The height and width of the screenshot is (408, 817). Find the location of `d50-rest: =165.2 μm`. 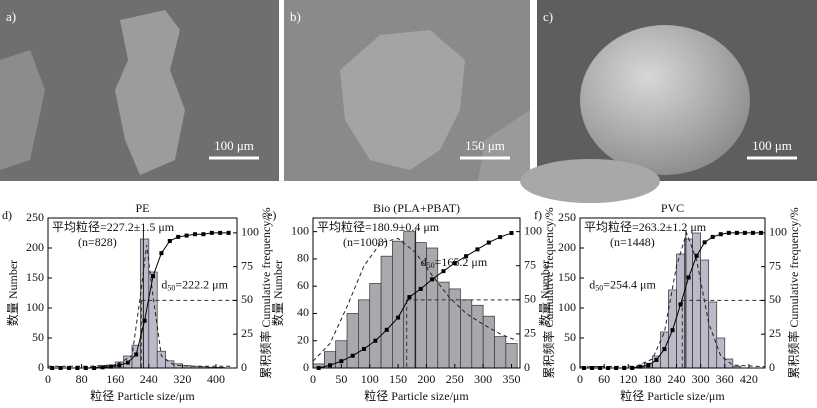

d50-rest: =165.2 μm is located at coordinates (461, 262).